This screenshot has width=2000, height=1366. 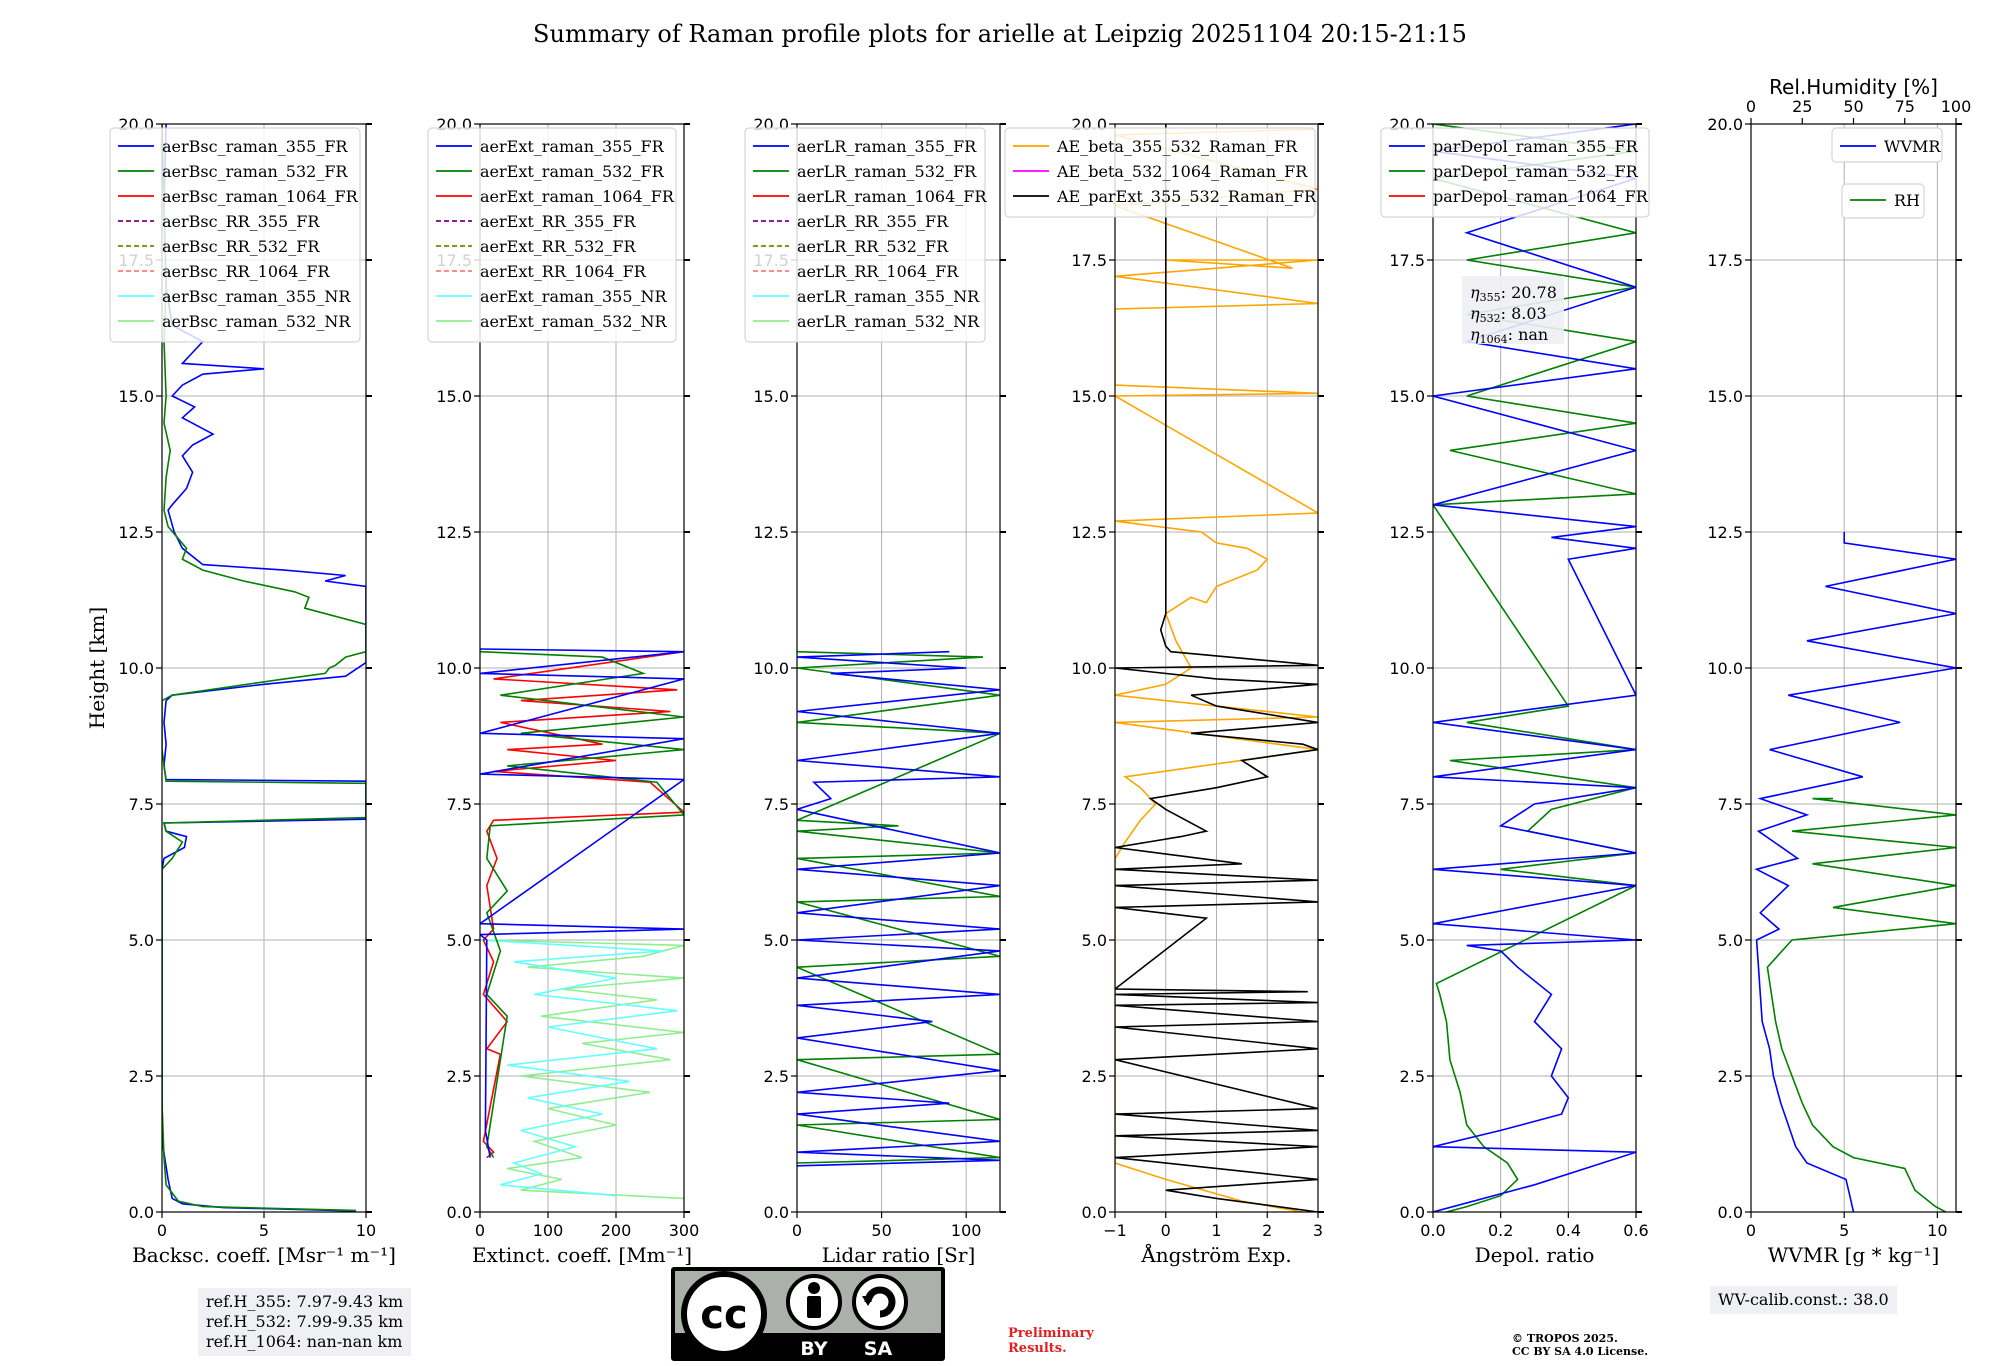 What do you see at coordinates (1216, 1230) in the screenshot?
I see `x-tick-label: 1` at bounding box center [1216, 1230].